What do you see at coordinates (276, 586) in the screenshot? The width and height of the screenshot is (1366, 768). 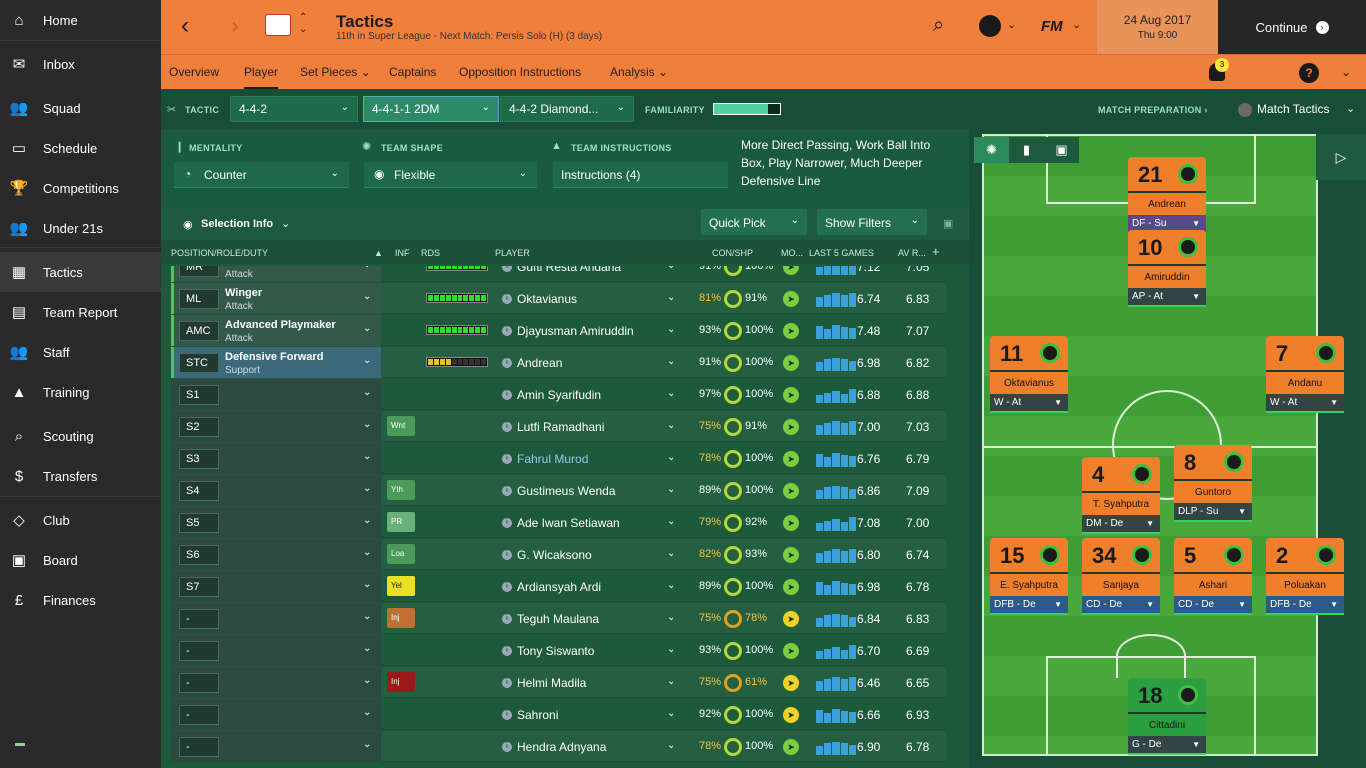 I see `position-selector: S7 ⌄` at bounding box center [276, 586].